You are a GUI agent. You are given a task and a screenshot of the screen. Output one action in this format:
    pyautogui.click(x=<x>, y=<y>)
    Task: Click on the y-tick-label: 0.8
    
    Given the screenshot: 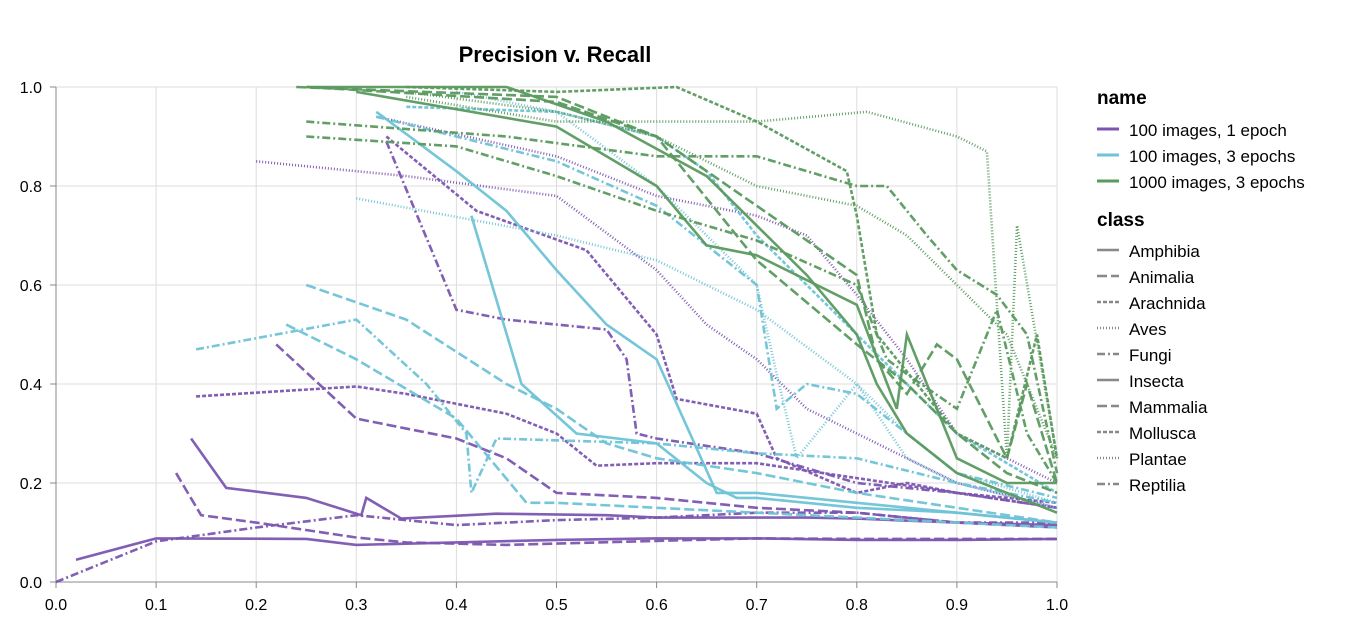 What is the action you would take?
    pyautogui.click(x=31, y=187)
    